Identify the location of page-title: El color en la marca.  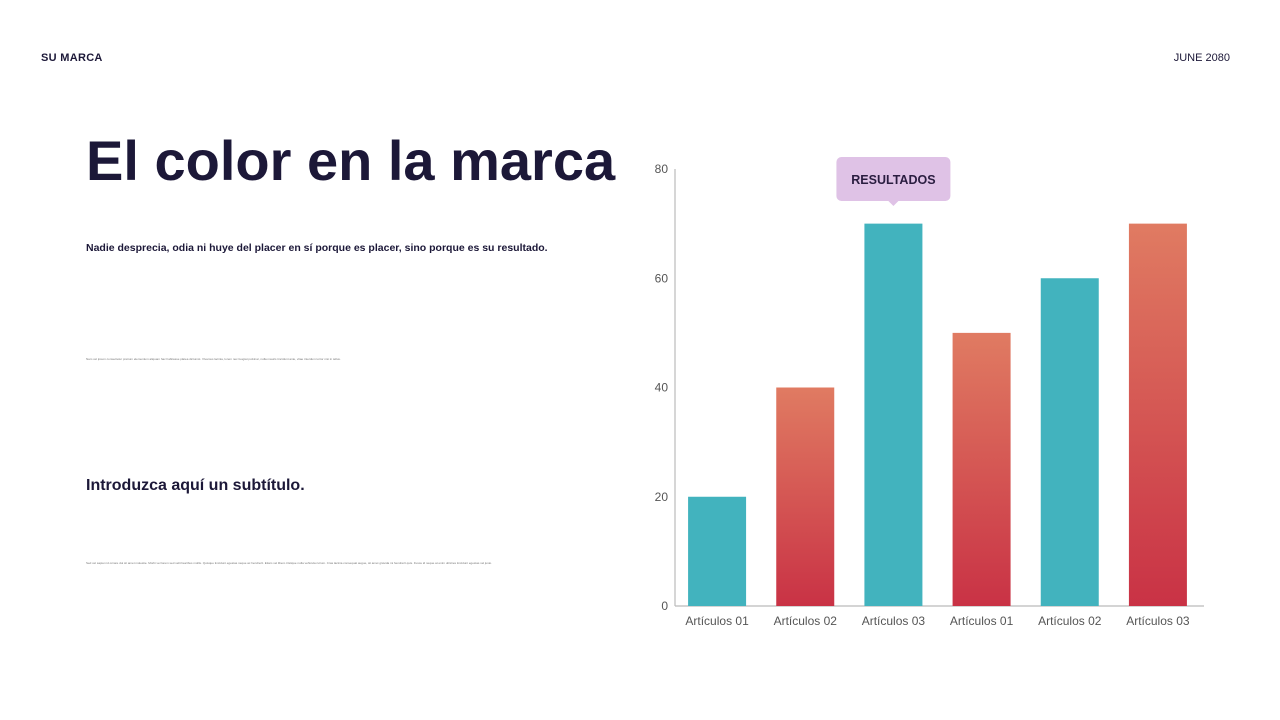
(351, 160).